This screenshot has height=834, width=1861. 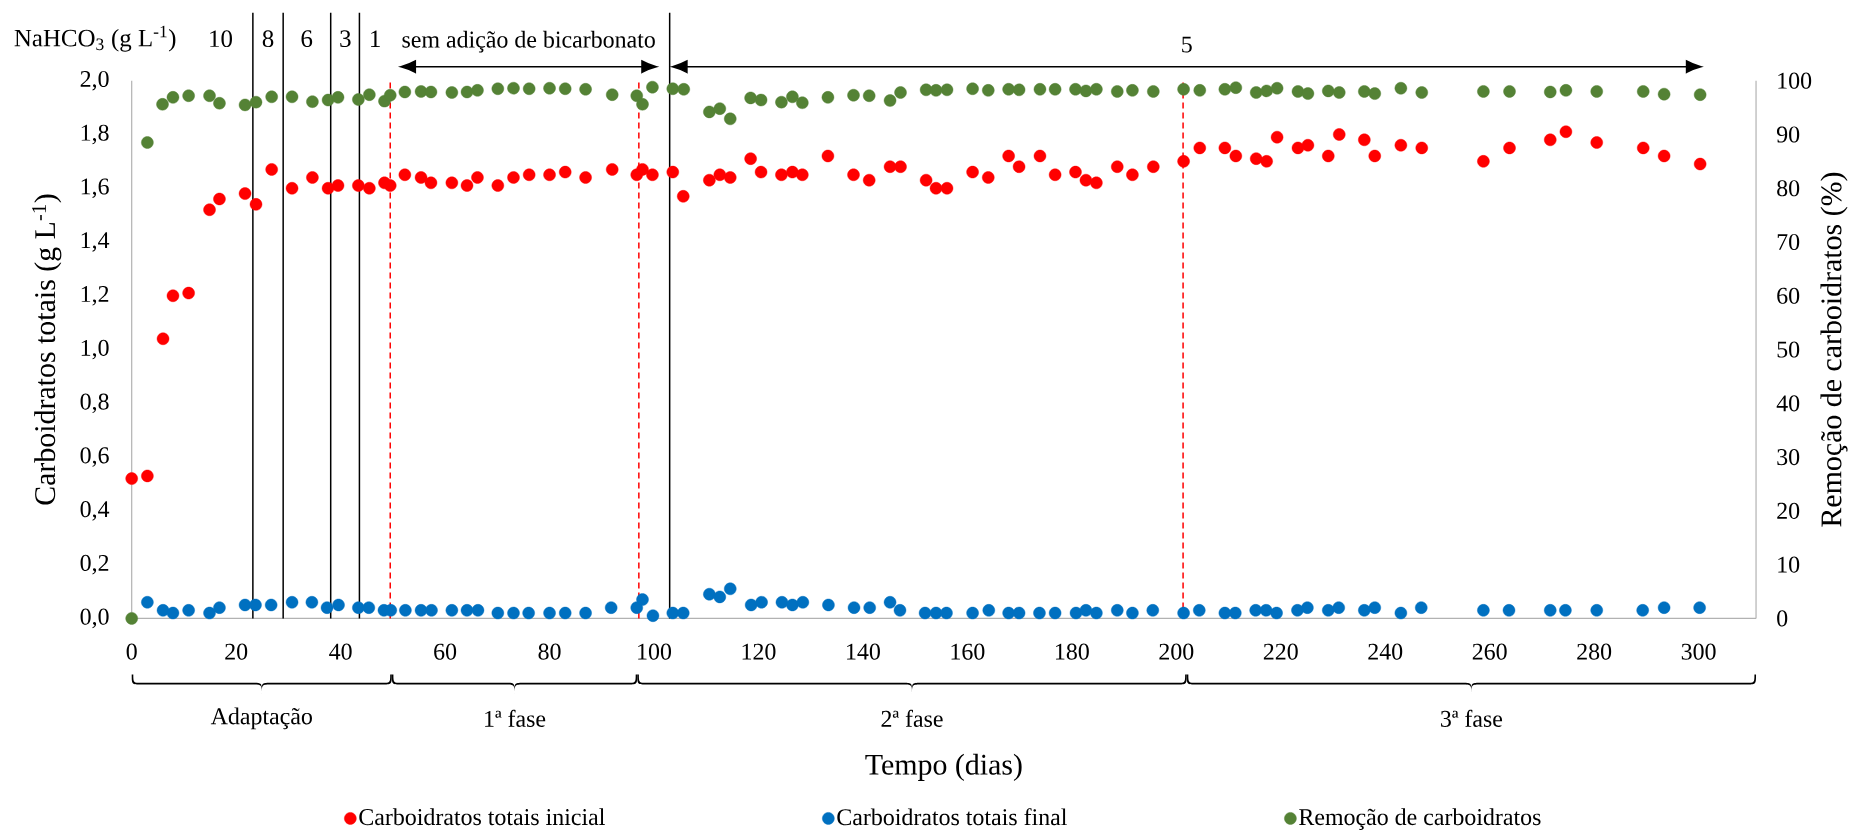 What do you see at coordinates (943, 767) in the screenshot?
I see `x-axis-title: Tempo (dias)` at bounding box center [943, 767].